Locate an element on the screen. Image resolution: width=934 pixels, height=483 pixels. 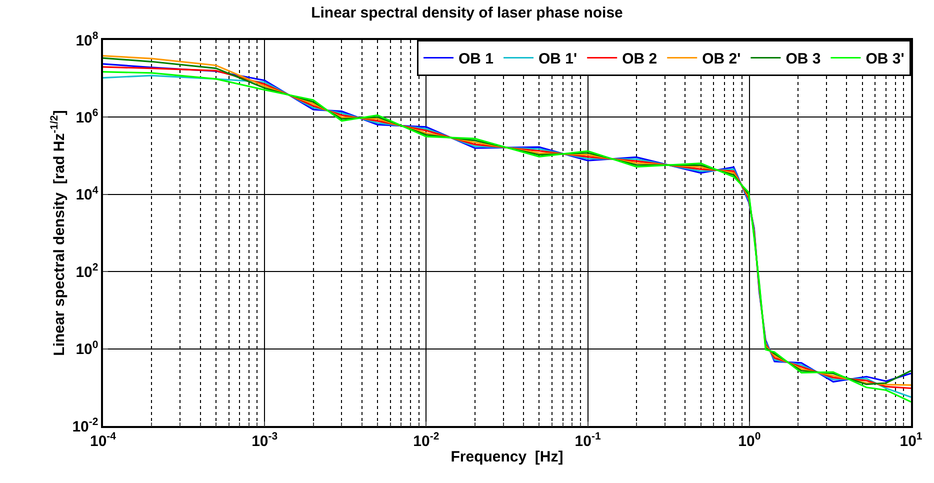
x-tick-label: 10$^{0}$ is located at coordinates (749, 440).